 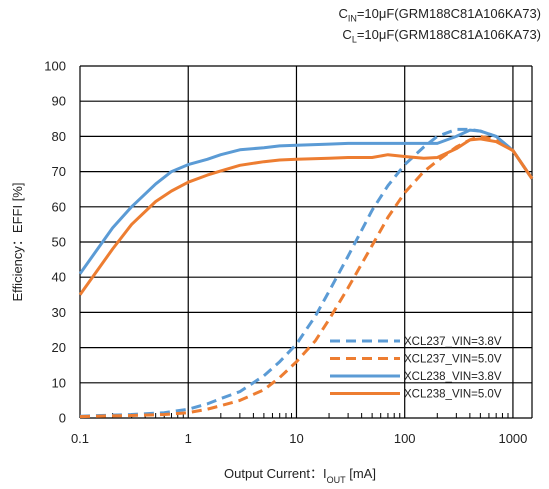 I want to click on legend-label: XCL237_VIN=5.0V, so click(x=453, y=360).